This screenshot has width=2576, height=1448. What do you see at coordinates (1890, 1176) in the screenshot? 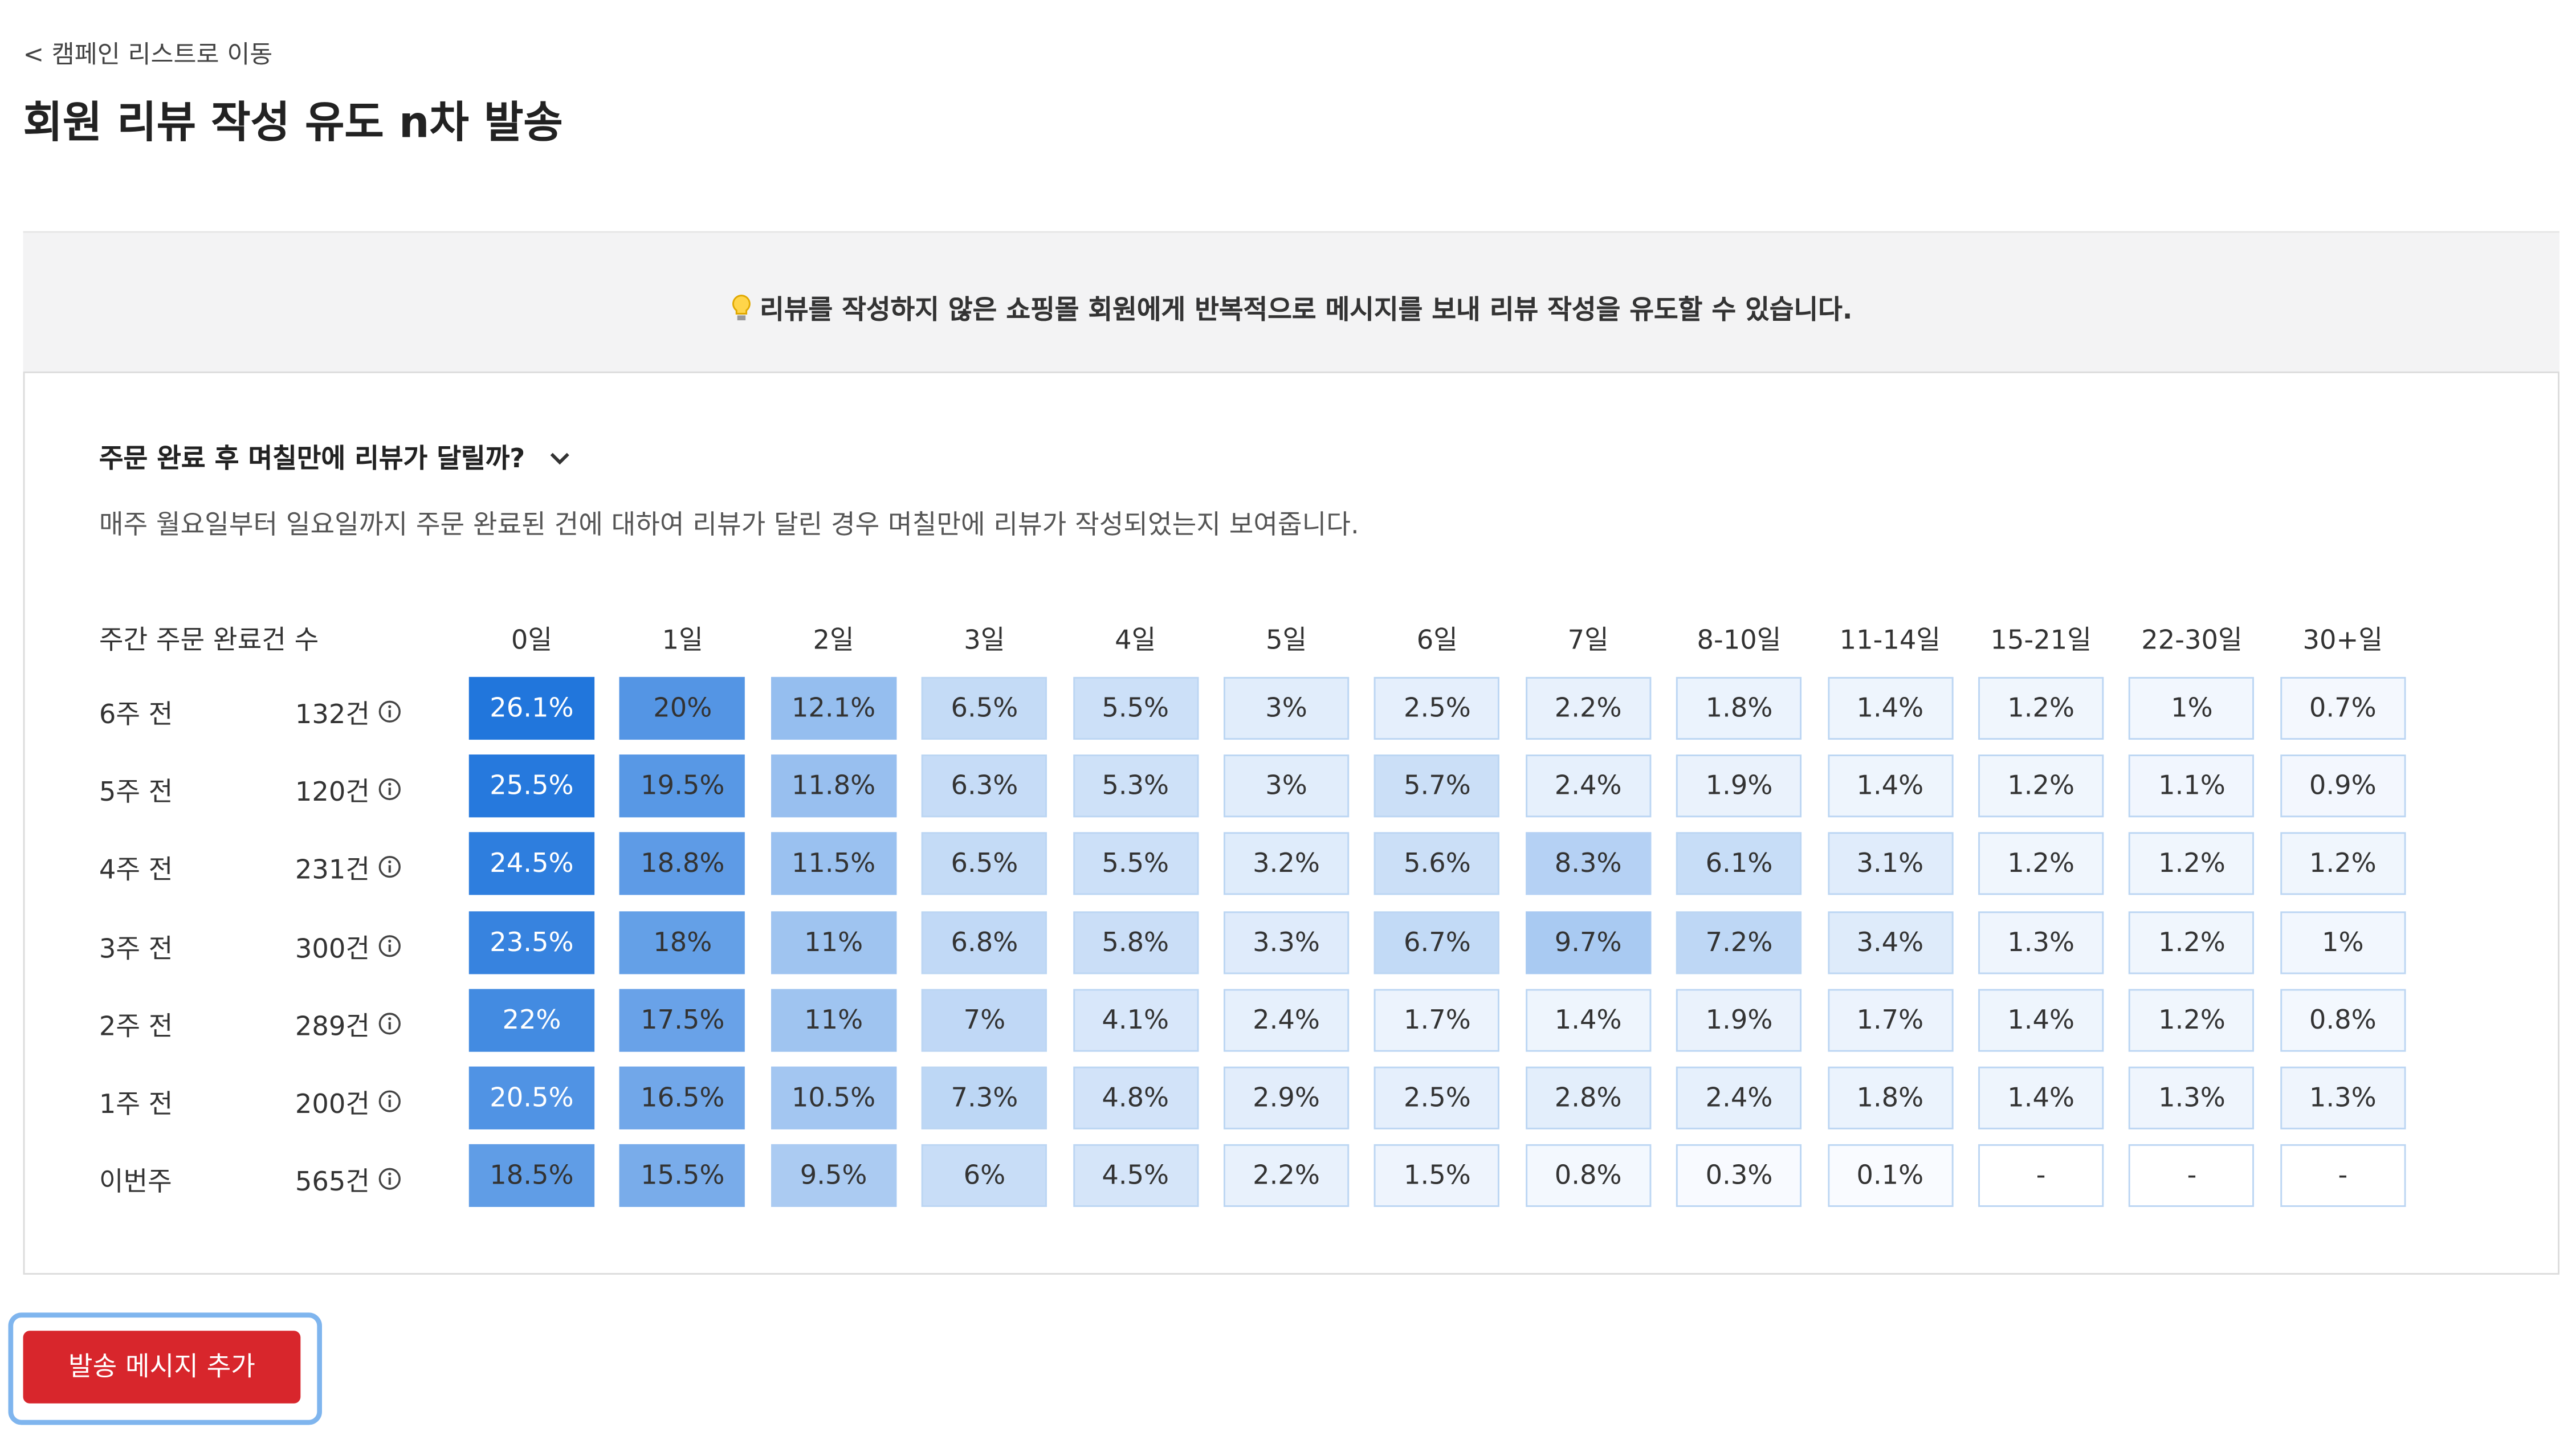
I see `cohort-cell: 0.1%` at bounding box center [1890, 1176].